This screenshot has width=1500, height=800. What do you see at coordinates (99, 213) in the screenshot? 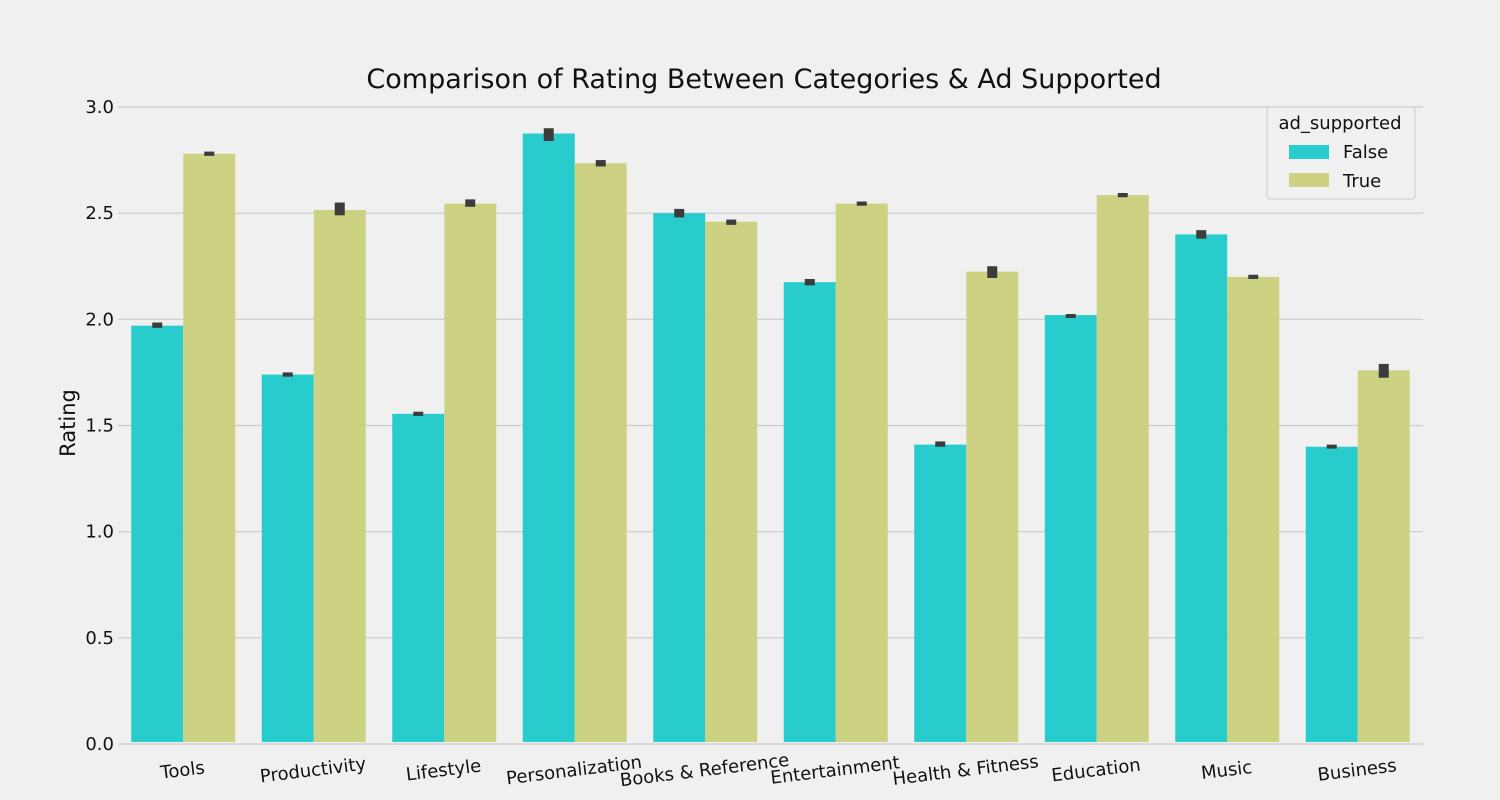
I see `y-tick-label: 2.5` at bounding box center [99, 213].